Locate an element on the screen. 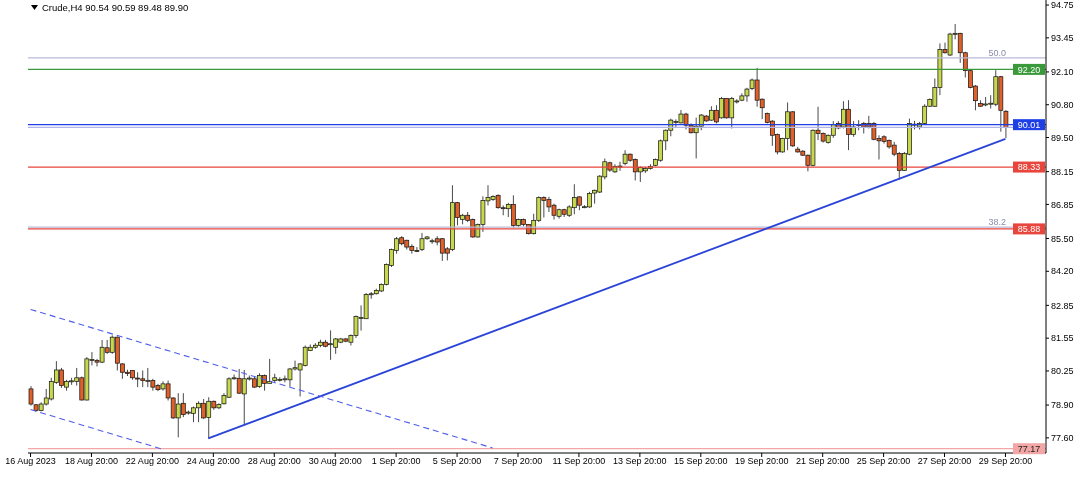 The image size is (1080, 479). x-tick-label: 18 Aug 20:00 is located at coordinates (91, 461).